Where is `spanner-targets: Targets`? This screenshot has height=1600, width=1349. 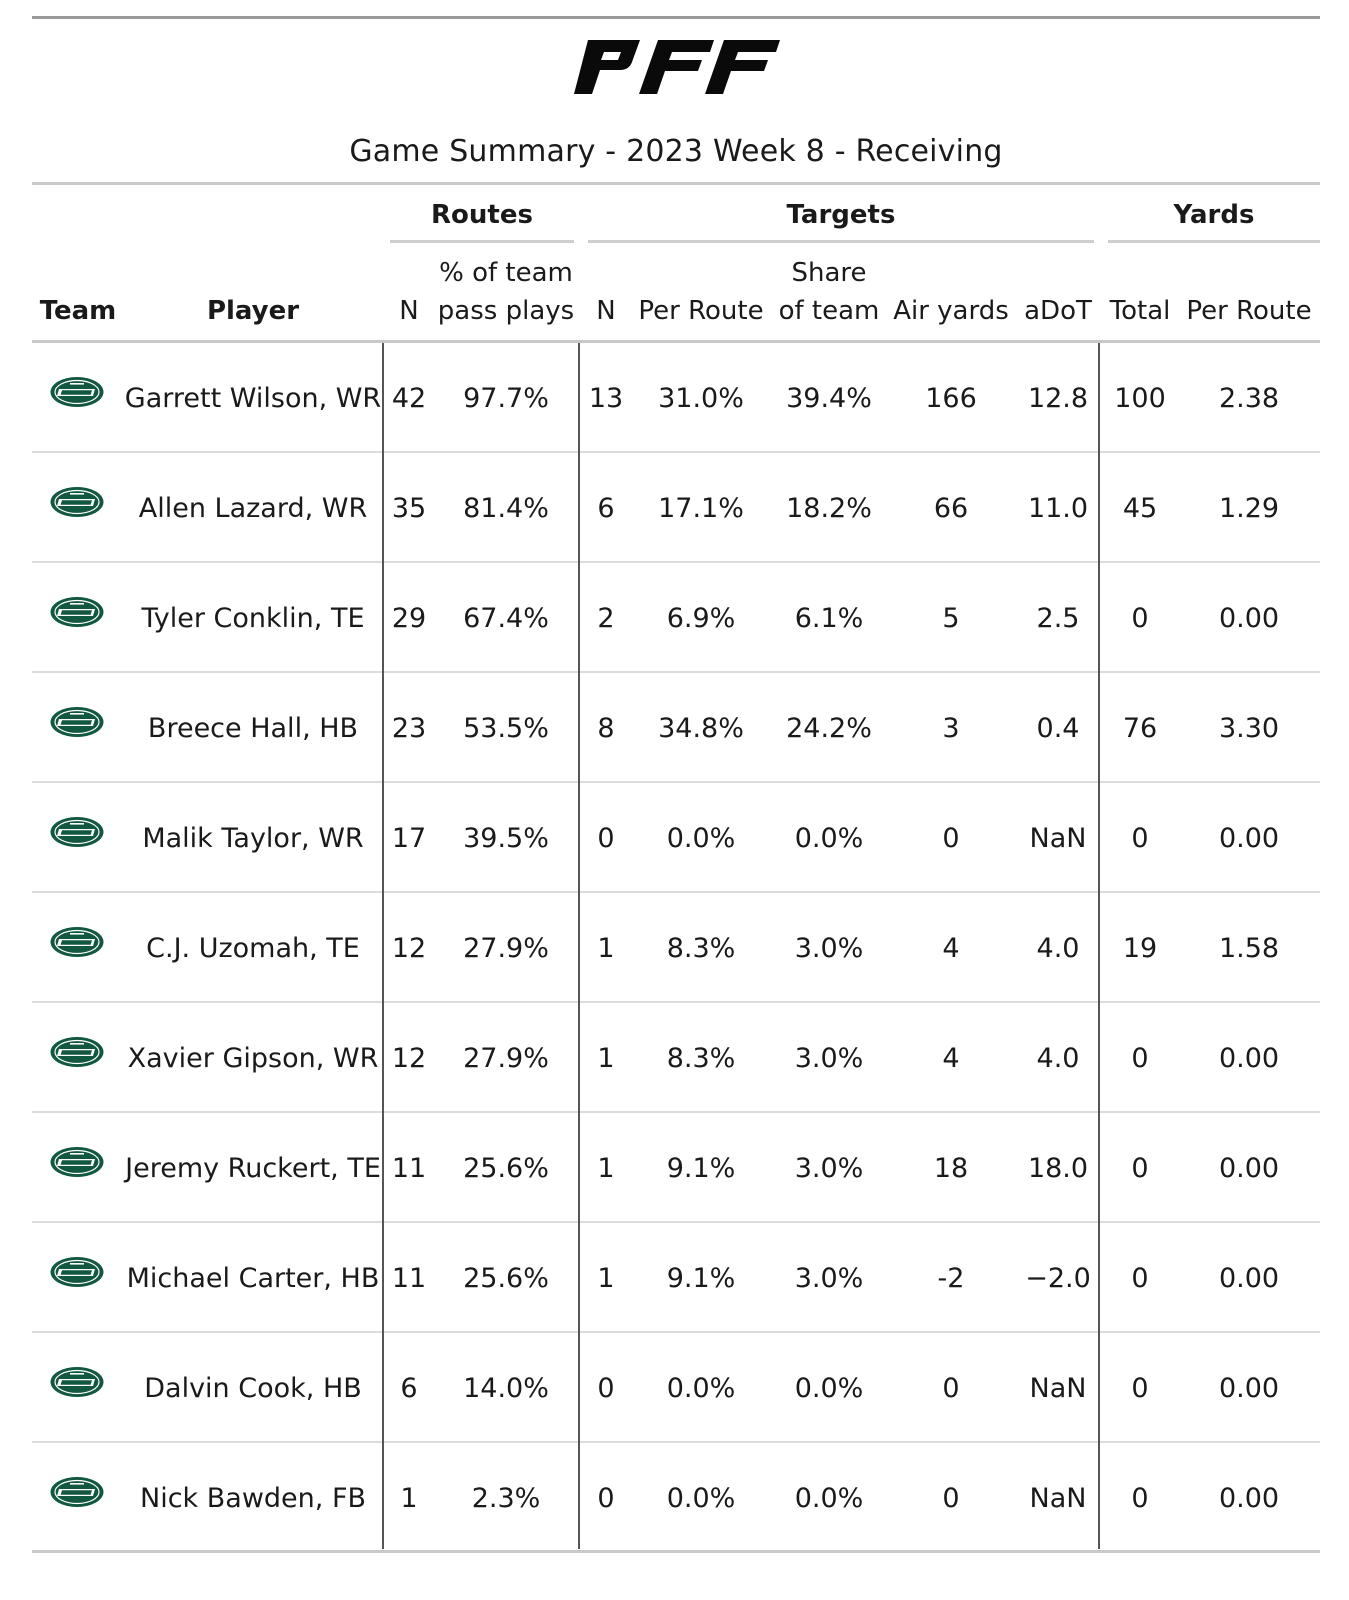
spanner-targets: Targets is located at coordinates (841, 215).